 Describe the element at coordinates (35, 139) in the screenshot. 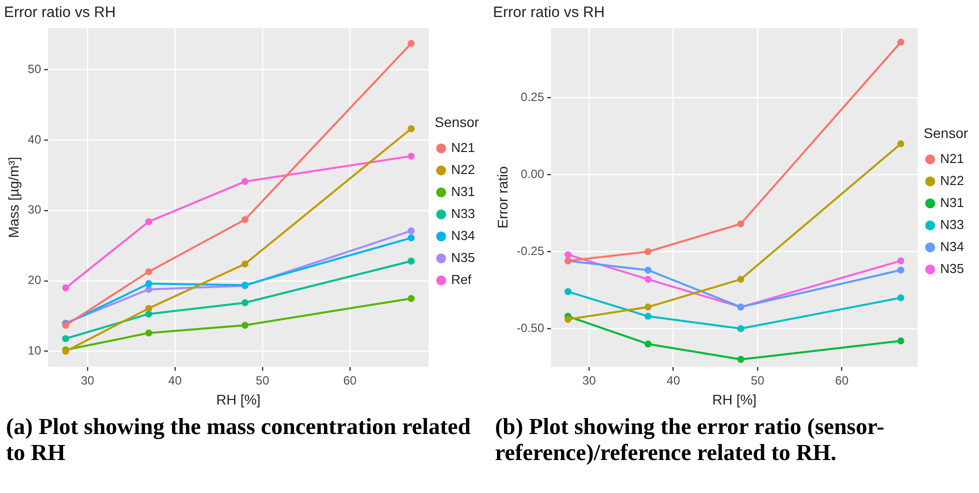

I see `y-tick-label: 40` at that location.